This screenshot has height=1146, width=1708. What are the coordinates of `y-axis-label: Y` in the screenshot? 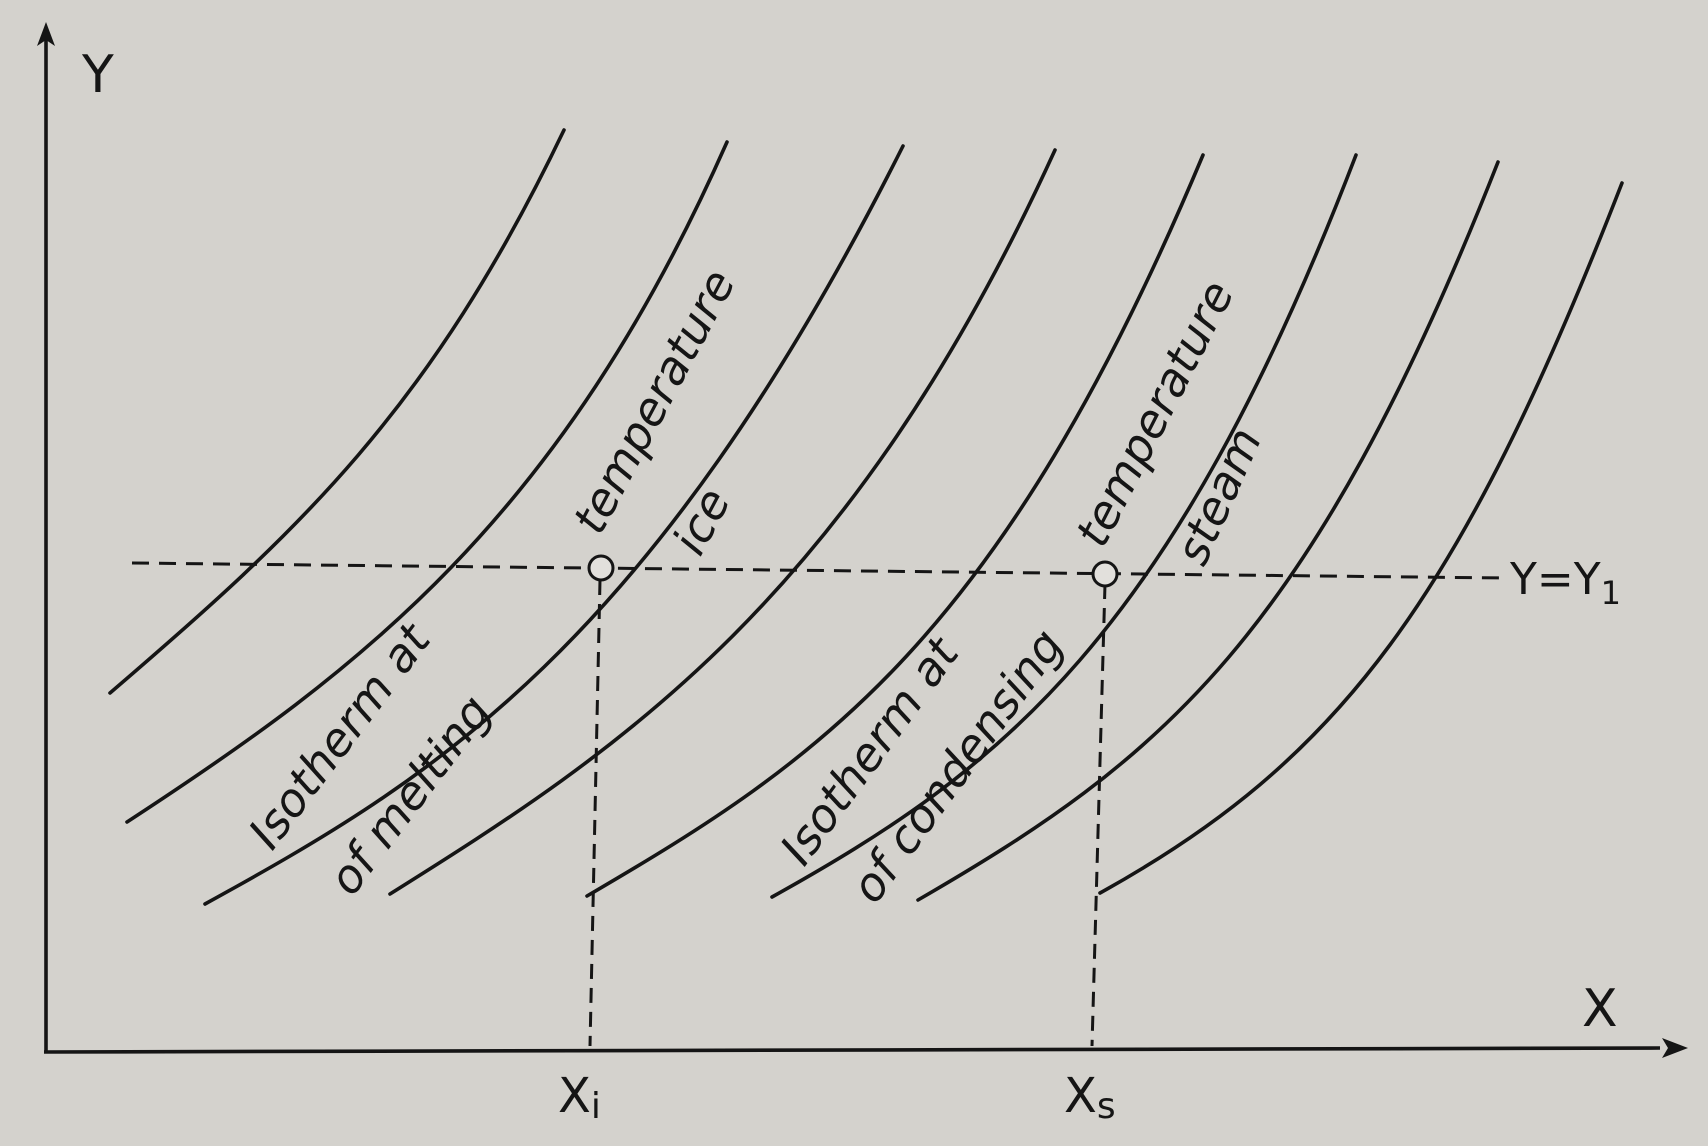 It's located at (97, 75).